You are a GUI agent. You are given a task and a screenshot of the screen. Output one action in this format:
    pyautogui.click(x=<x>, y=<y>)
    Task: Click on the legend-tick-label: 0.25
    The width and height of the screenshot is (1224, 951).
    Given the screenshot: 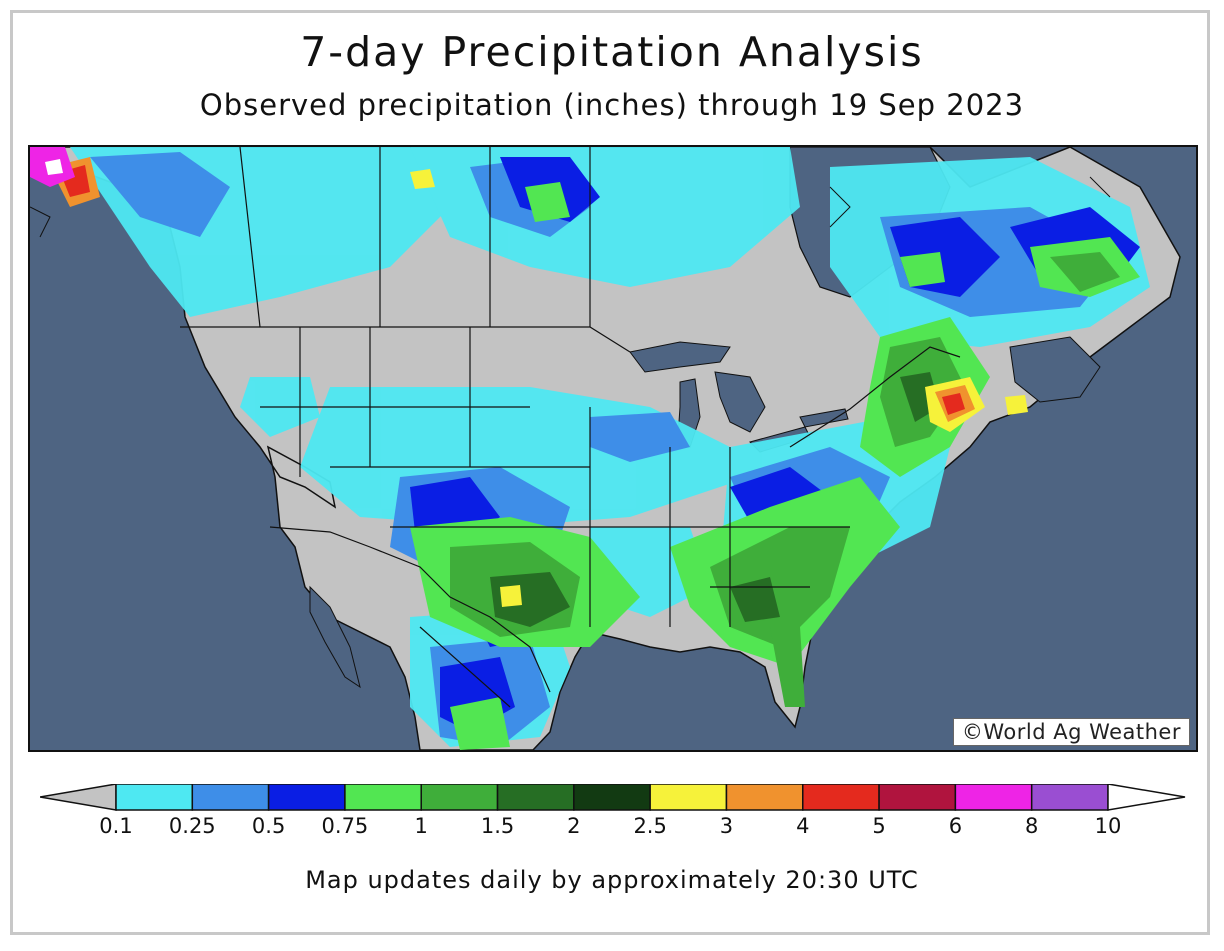 What is the action you would take?
    pyautogui.click(x=192, y=826)
    